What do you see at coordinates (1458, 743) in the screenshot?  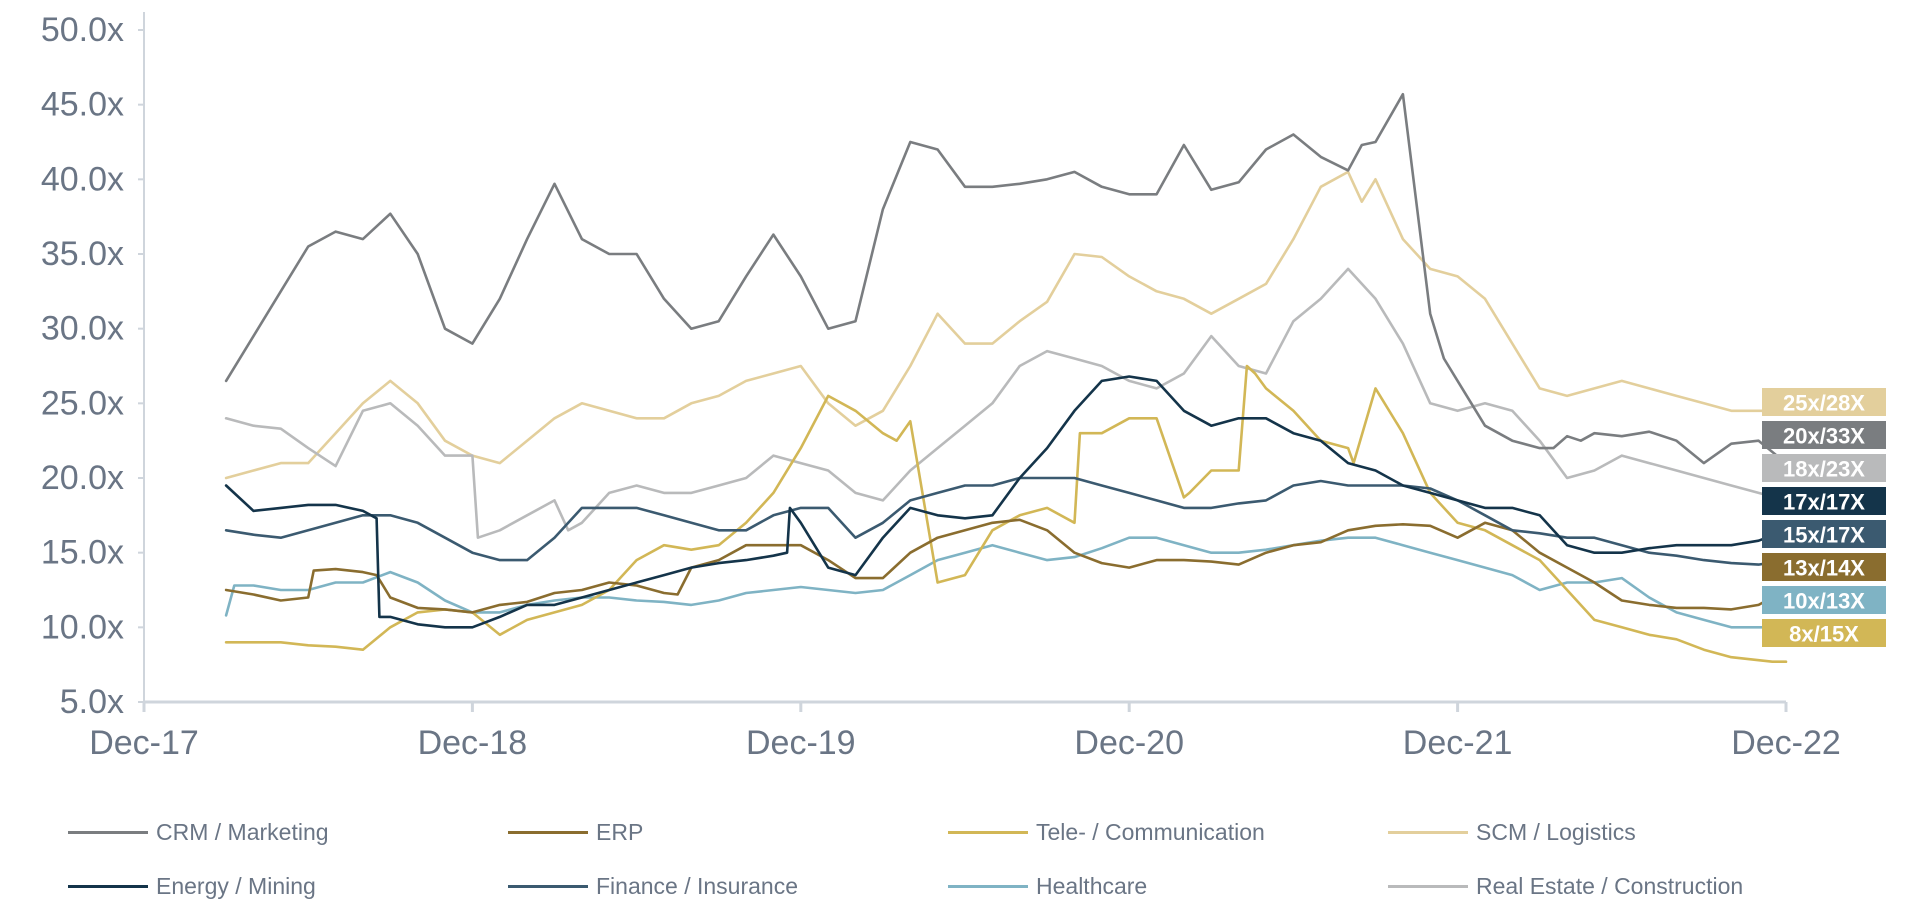 I see `x-tick-label: Dec-21` at bounding box center [1458, 743].